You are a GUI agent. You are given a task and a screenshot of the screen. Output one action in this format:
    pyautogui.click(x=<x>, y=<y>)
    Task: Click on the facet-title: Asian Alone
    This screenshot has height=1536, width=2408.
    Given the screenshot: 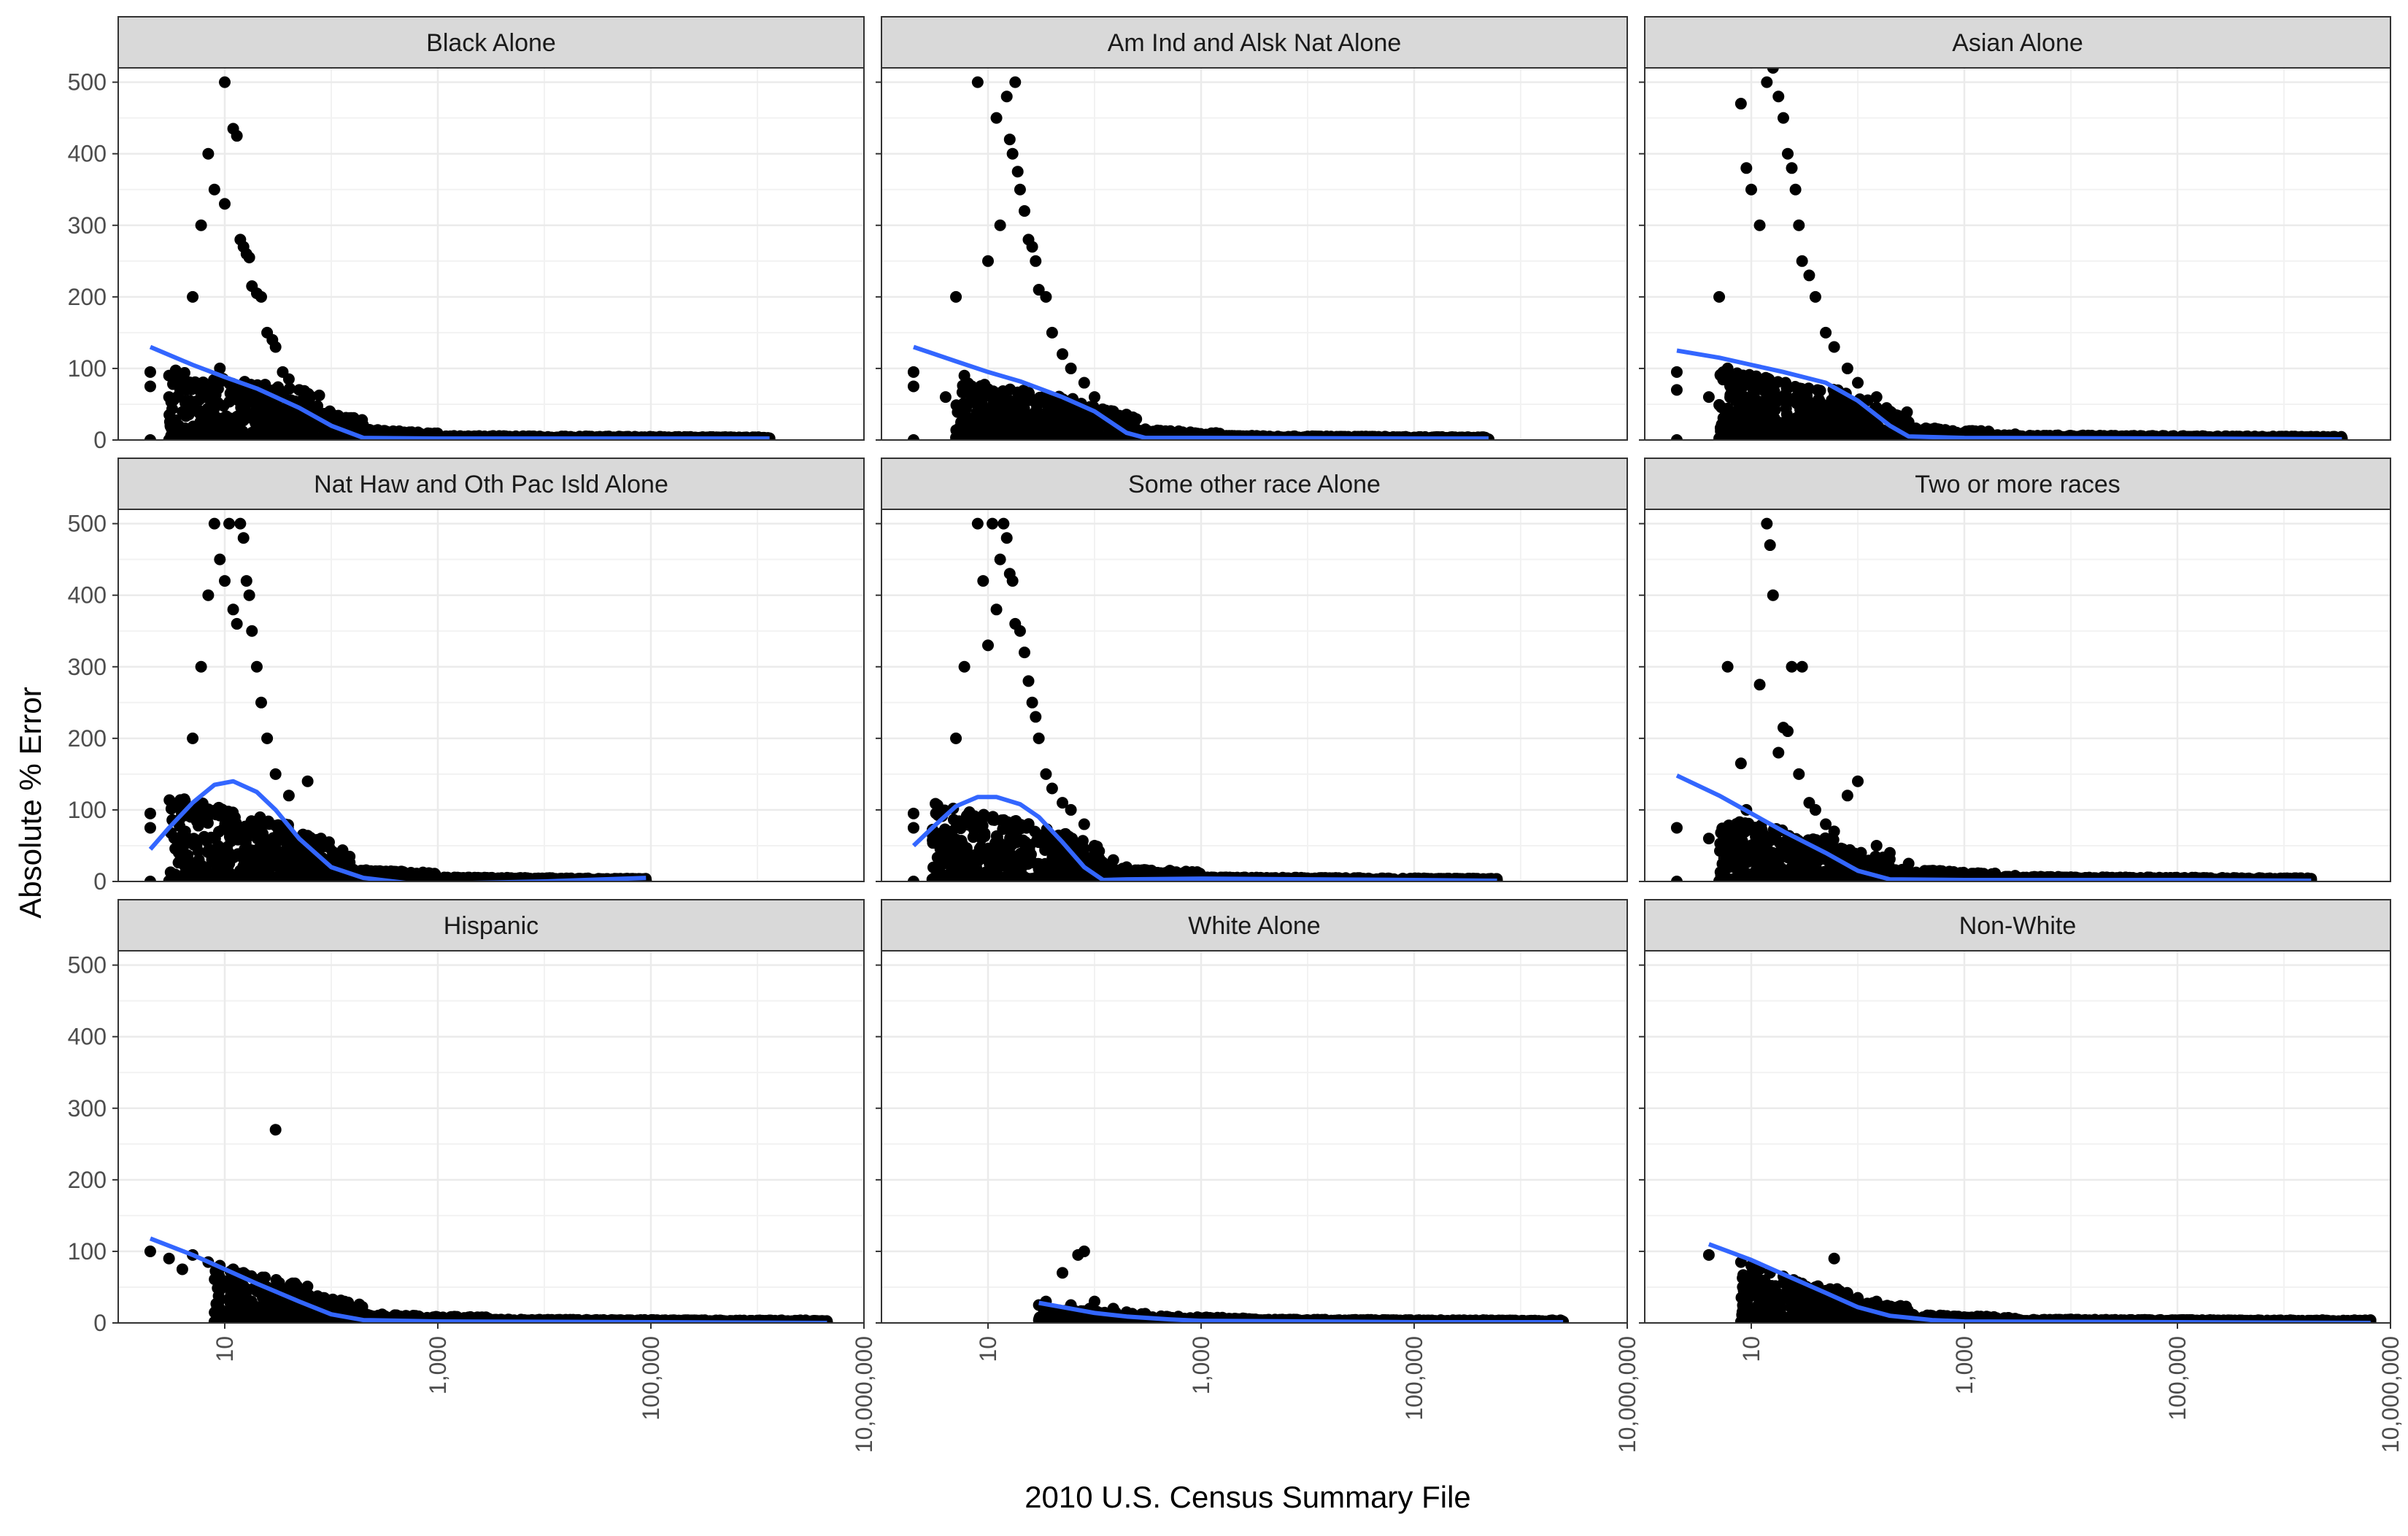 What is the action you would take?
    pyautogui.click(x=2017, y=43)
    